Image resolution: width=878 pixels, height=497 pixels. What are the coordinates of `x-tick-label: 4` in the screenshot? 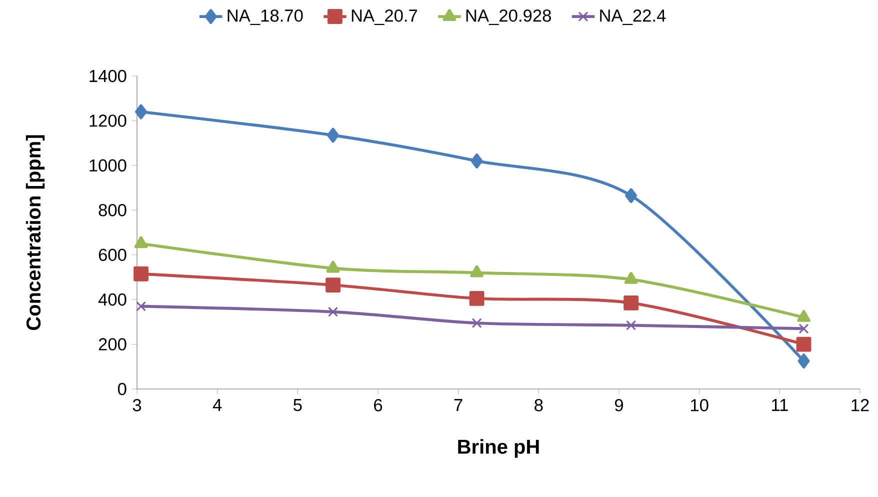 It's located at (217, 405).